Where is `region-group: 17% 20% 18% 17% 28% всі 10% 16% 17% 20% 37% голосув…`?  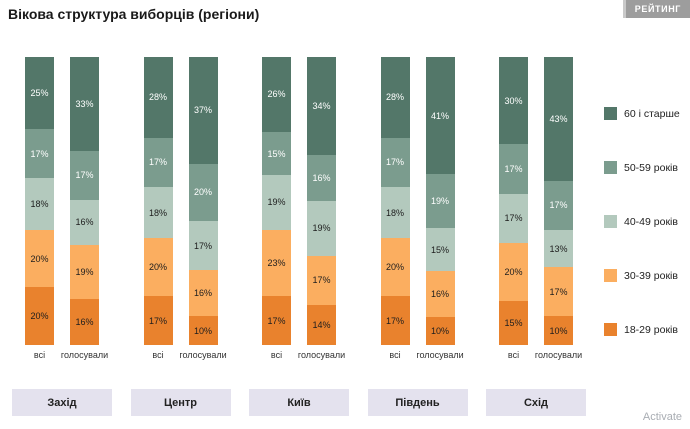 region-group: 17% 20% 18% 17% 28% всі 10% 16% 17% 20% 37% голосув… is located at coordinates (180, 236).